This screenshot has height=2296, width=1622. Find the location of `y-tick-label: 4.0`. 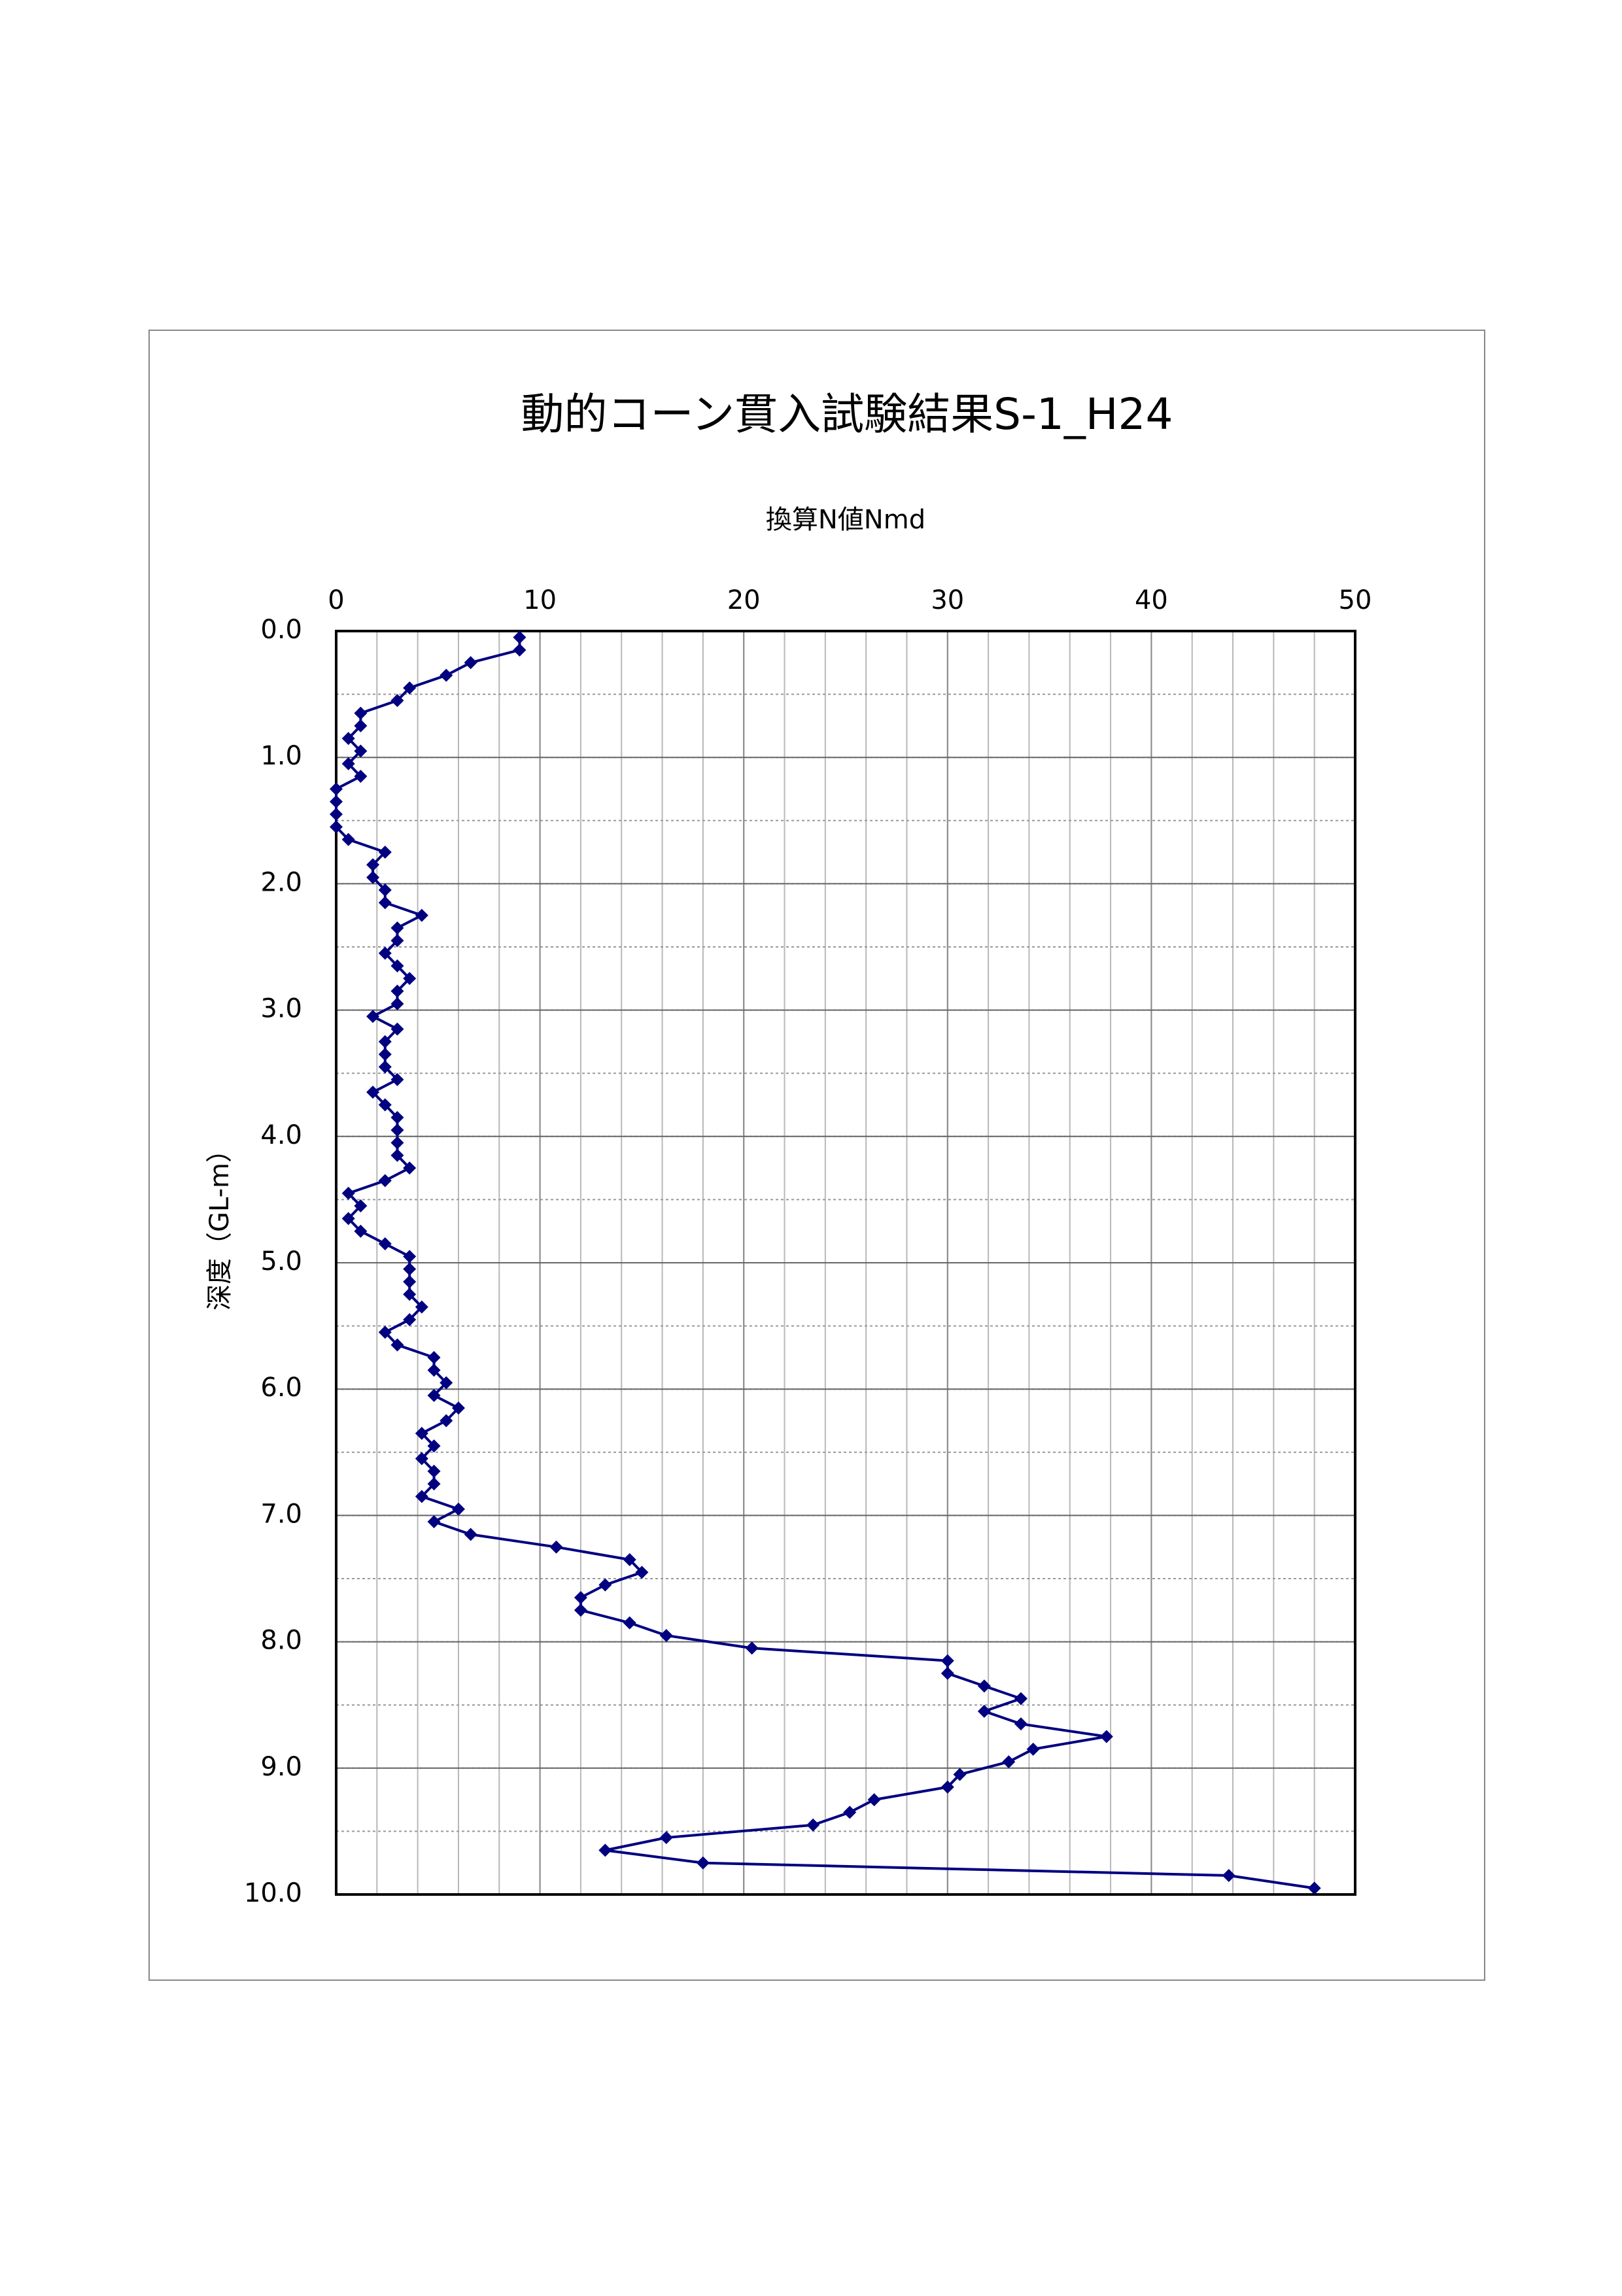

y-tick-label: 4.0 is located at coordinates (281, 1135).